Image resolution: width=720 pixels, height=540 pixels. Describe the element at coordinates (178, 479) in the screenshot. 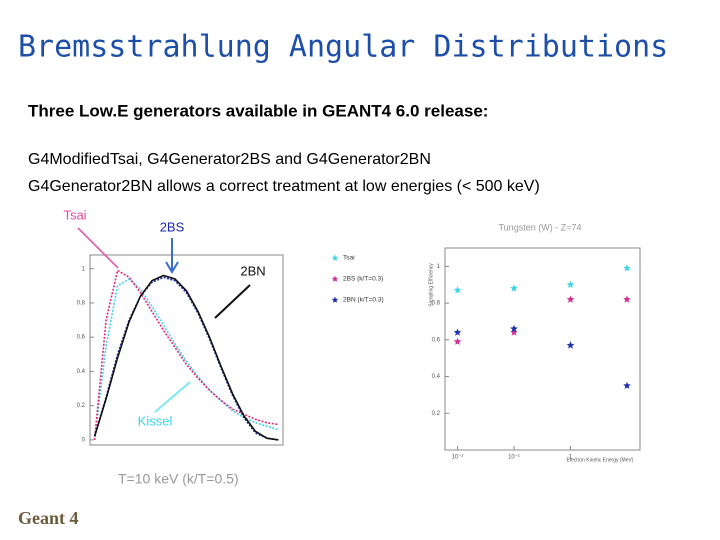

I see `annotation: T=10 keV (k/T=0.5)` at that location.